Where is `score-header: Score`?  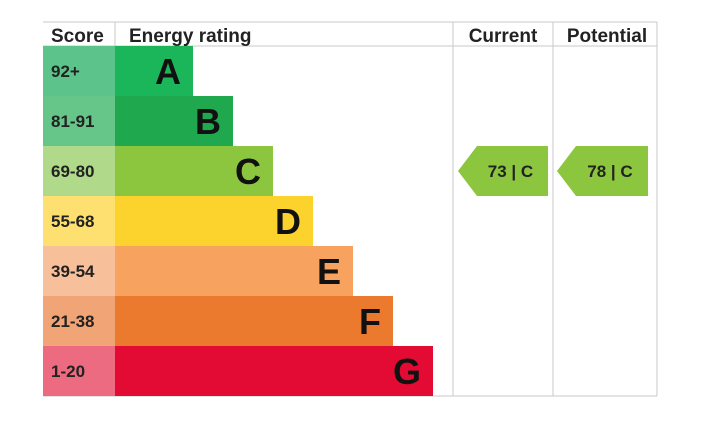 score-header: Score is located at coordinates (77, 36).